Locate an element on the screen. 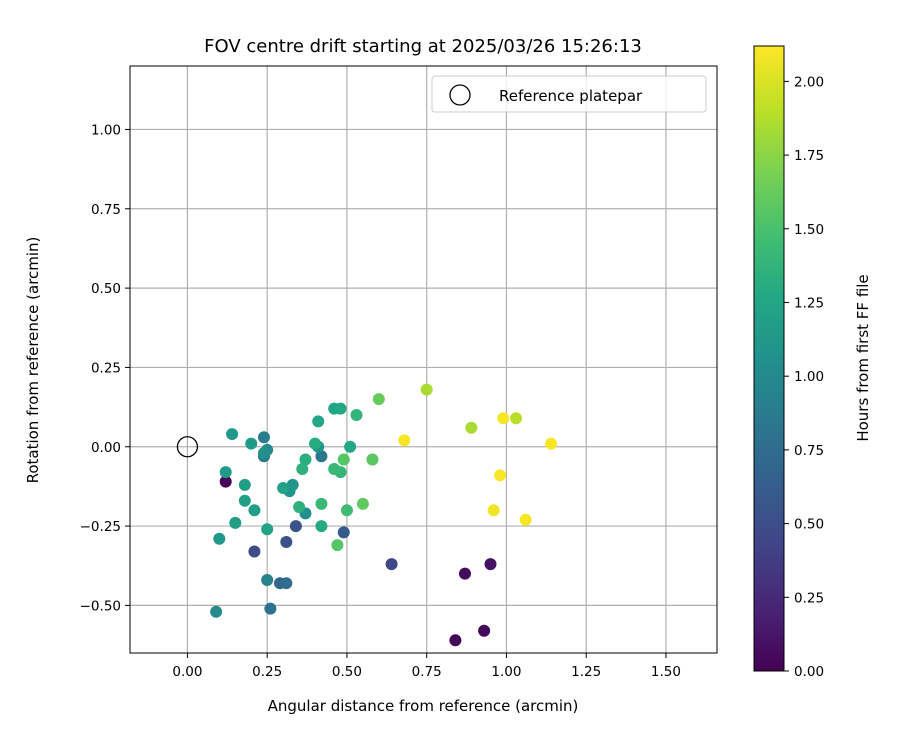  colorbar-ticks: 0.00 0.25 0.50 0.75 1.00 1.25 1.50 1.75 2.00 is located at coordinates (804, 377).